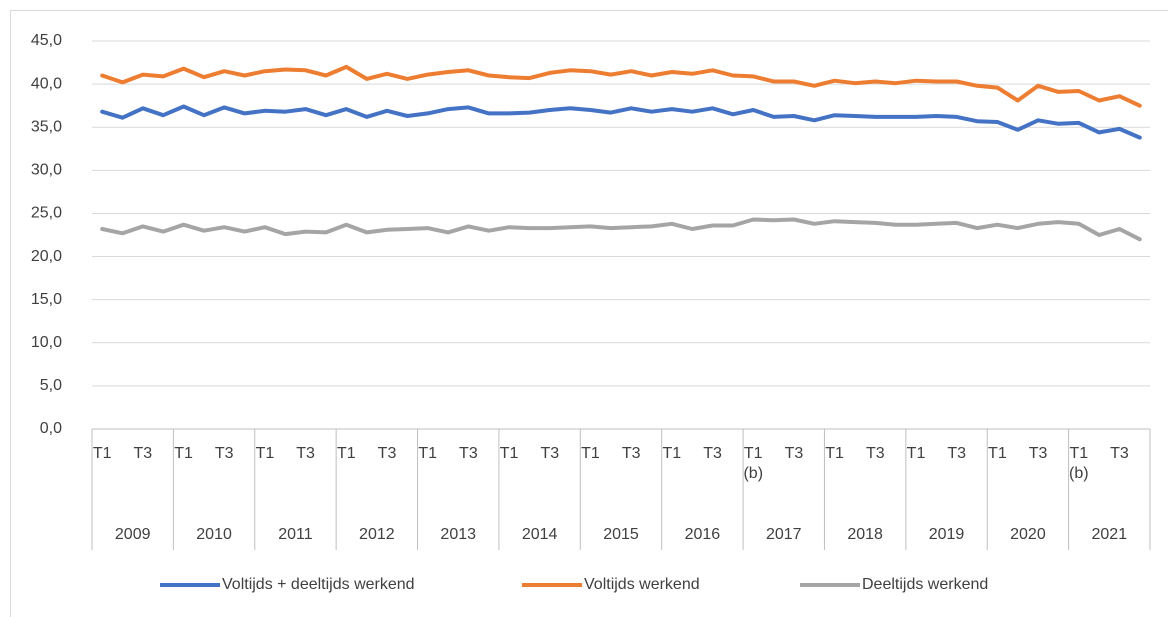  What do you see at coordinates (703, 534) in the screenshot?
I see `group-label: 2016` at bounding box center [703, 534].